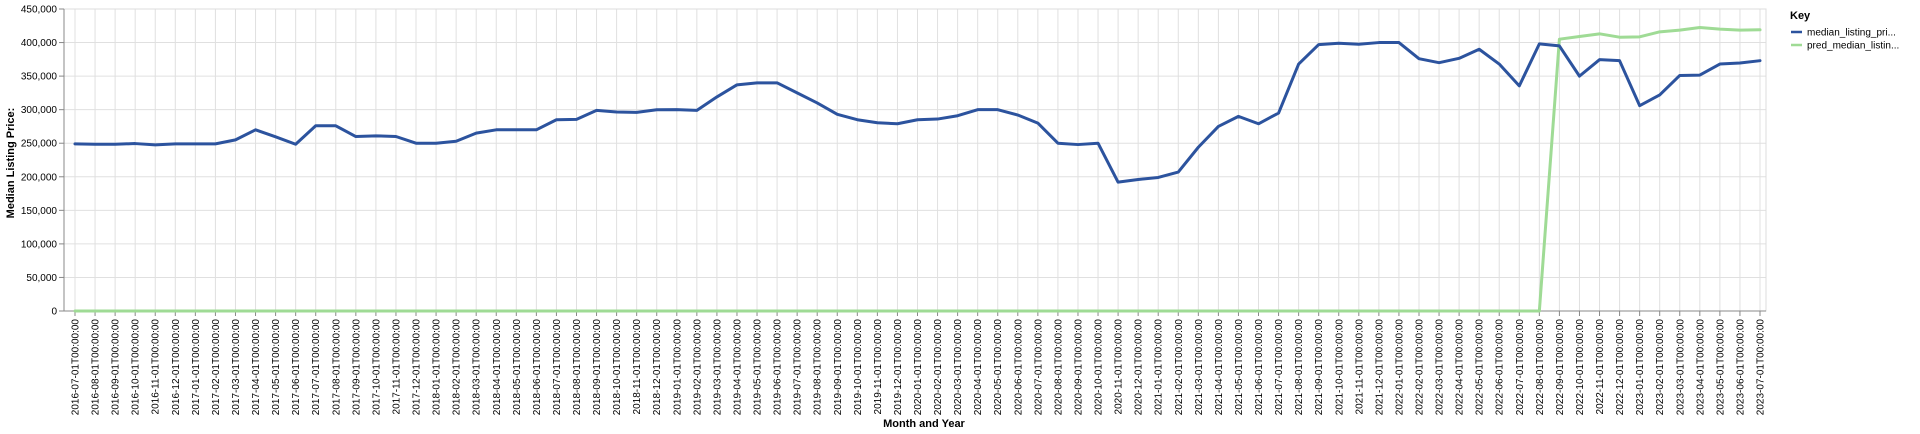 The height and width of the screenshot is (434, 1920). I want to click on x-tick-label: 2021-12-01T00:00:00, so click(1379, 367).